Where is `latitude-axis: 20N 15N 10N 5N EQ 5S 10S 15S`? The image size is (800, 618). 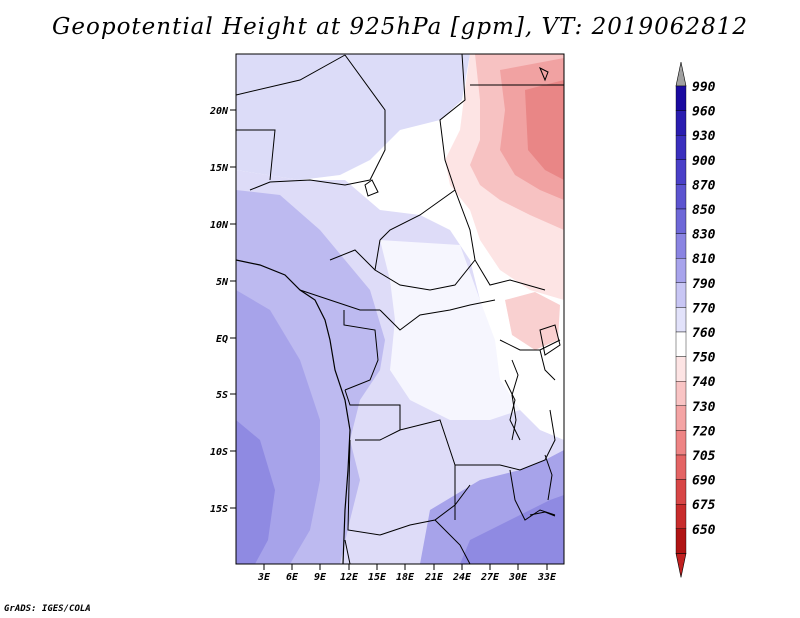
latitude-axis: 20N 15N 10N 5N EQ 5S 10S 15S is located at coordinates (222, 310).